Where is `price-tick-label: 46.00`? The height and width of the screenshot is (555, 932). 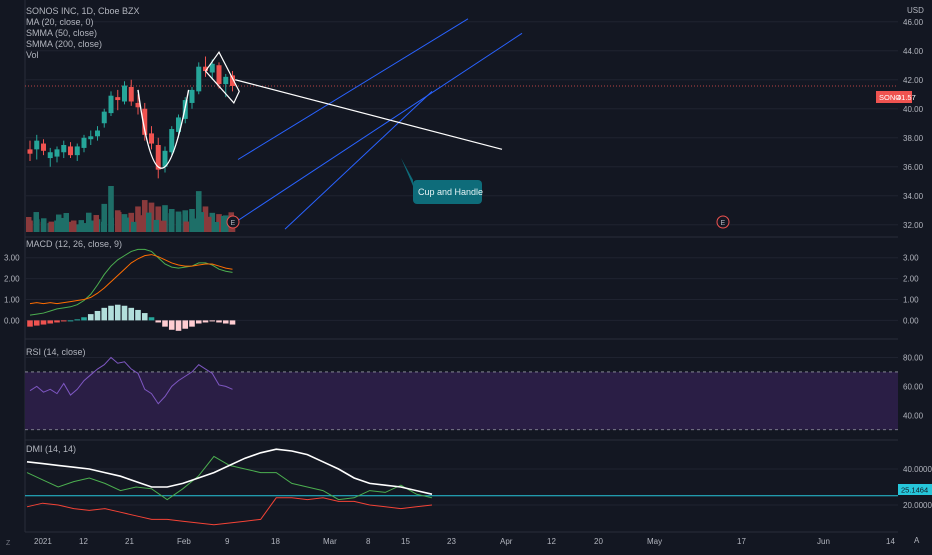
price-tick-label: 46.00 is located at coordinates (913, 22).